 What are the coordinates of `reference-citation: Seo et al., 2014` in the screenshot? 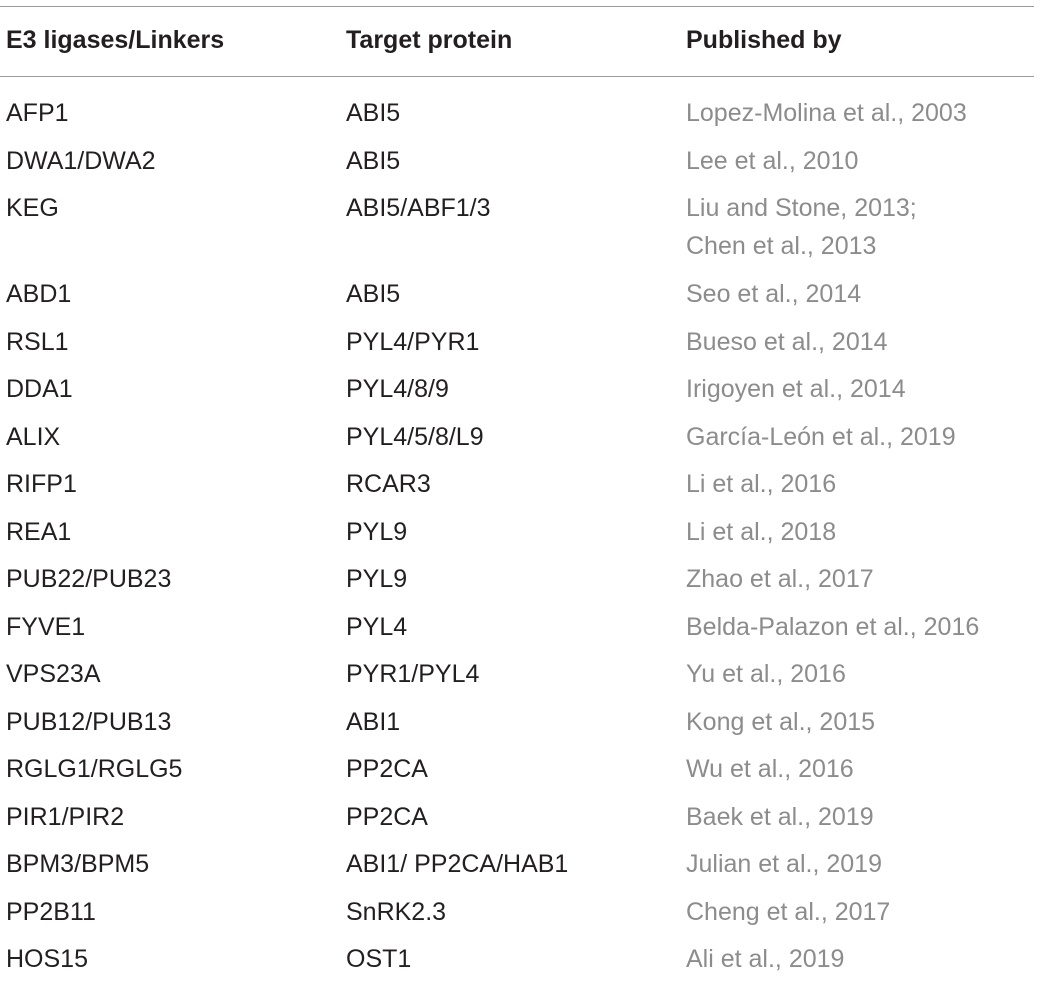 It's located at (774, 294).